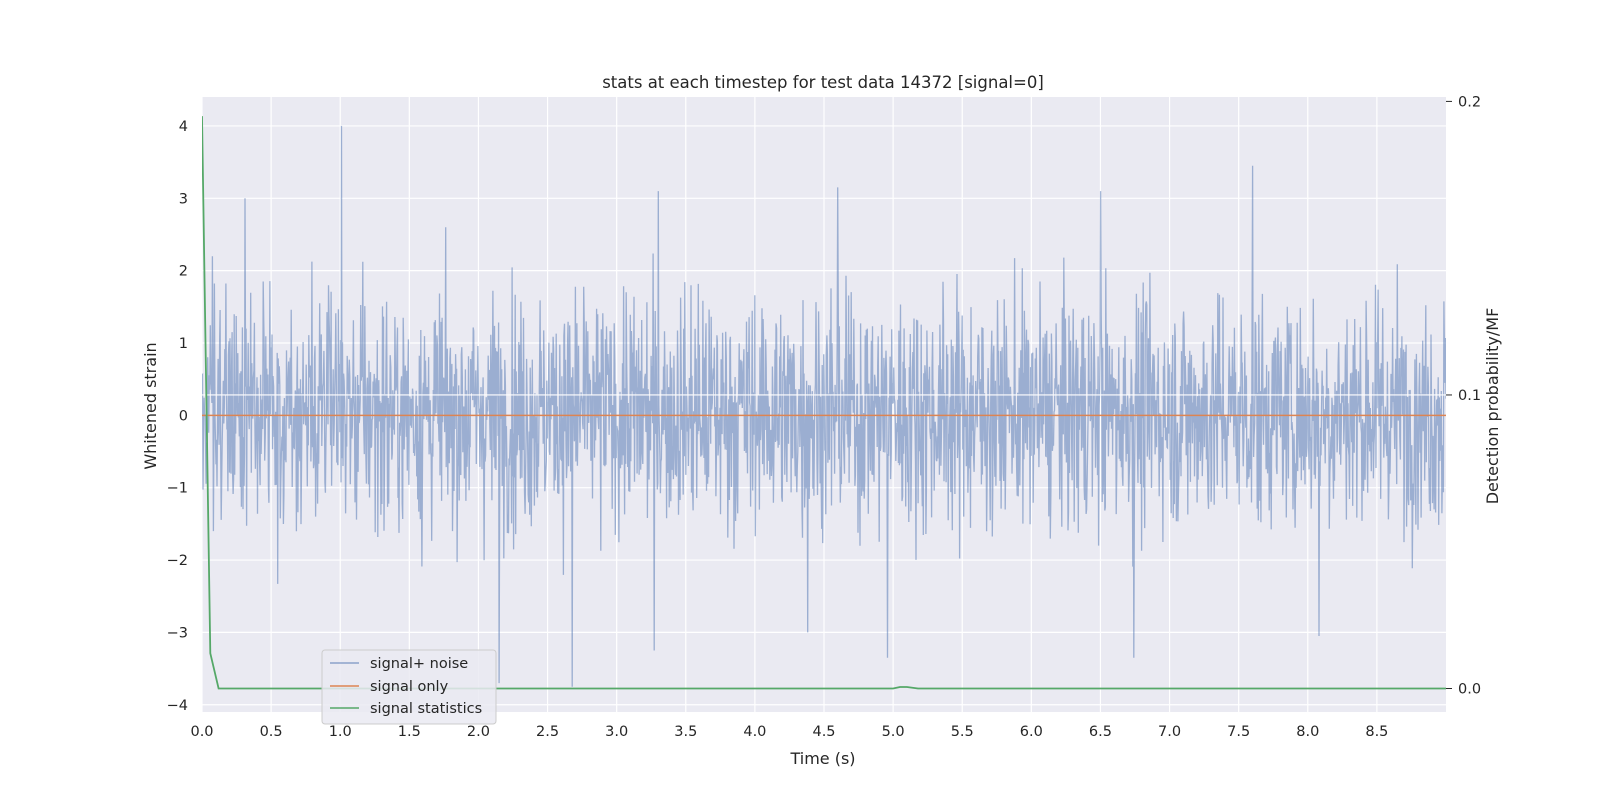  Describe the element at coordinates (547, 732) in the screenshot. I see `x-tick-label: 2.5` at that location.